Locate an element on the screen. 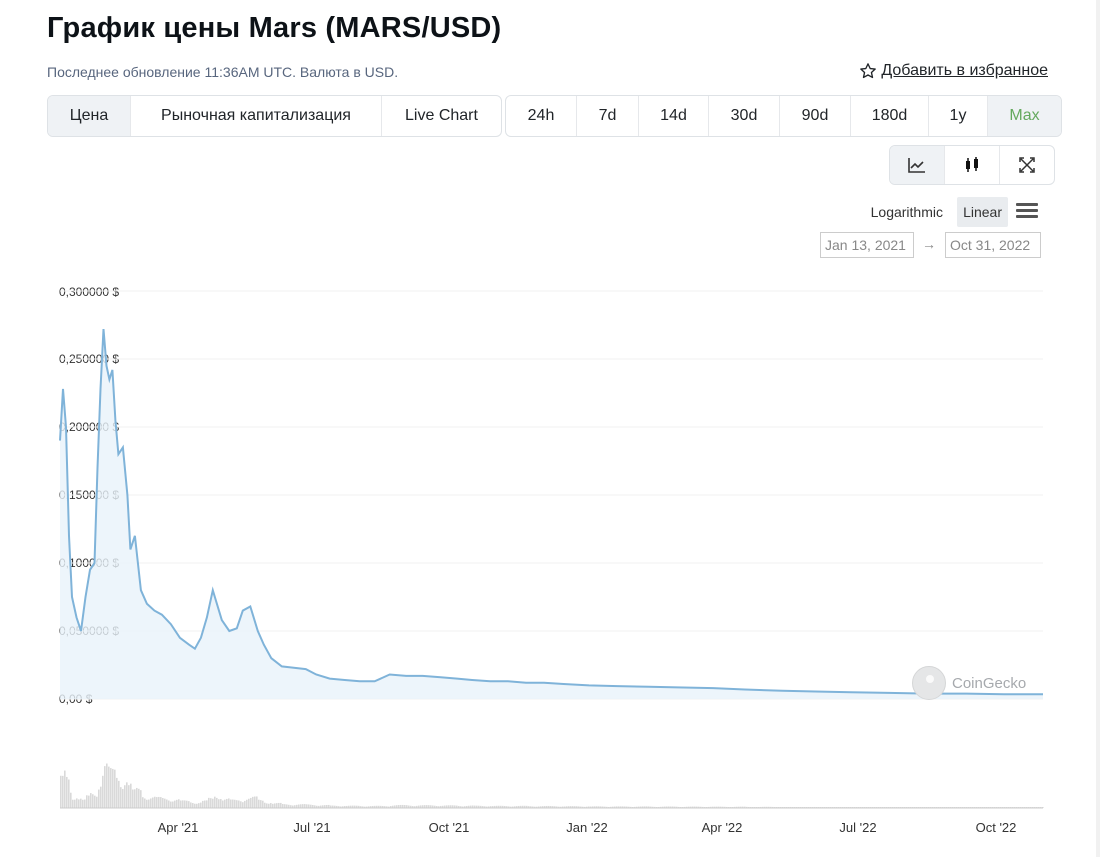  range-30d: 30d is located at coordinates (744, 116).